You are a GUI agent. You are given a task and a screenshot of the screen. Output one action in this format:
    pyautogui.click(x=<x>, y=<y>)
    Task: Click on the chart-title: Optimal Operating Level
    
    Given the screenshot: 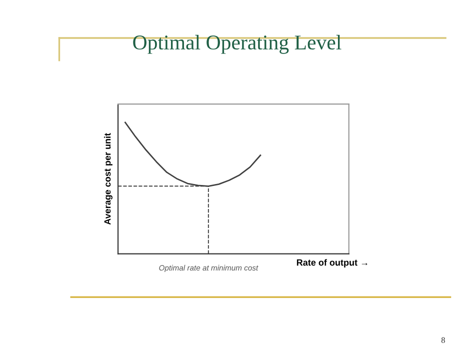 What is the action you would take?
    pyautogui.click(x=237, y=44)
    